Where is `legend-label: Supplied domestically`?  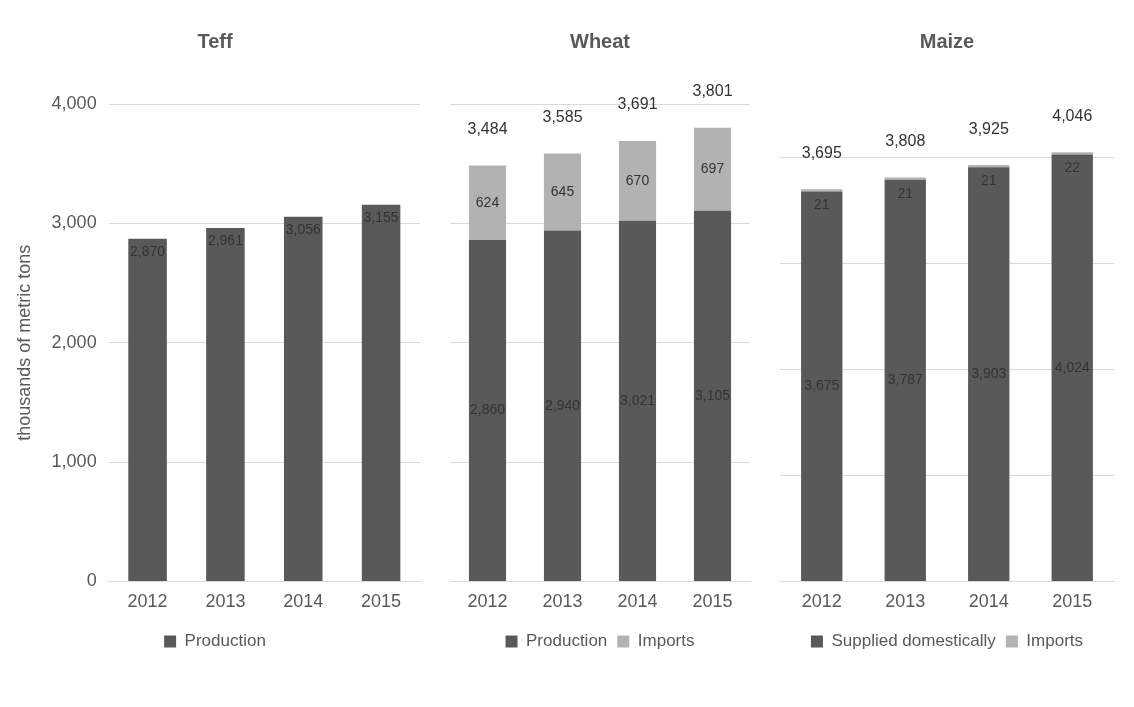 legend-label: Supplied domestically is located at coordinates (914, 641).